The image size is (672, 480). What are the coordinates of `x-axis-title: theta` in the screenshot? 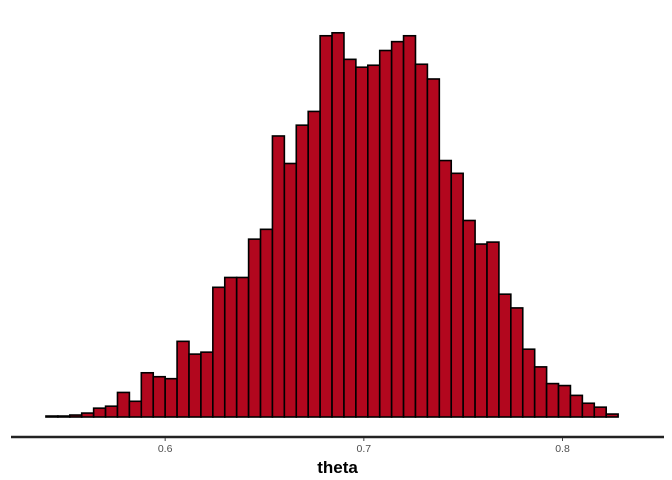 It's located at (337, 467).